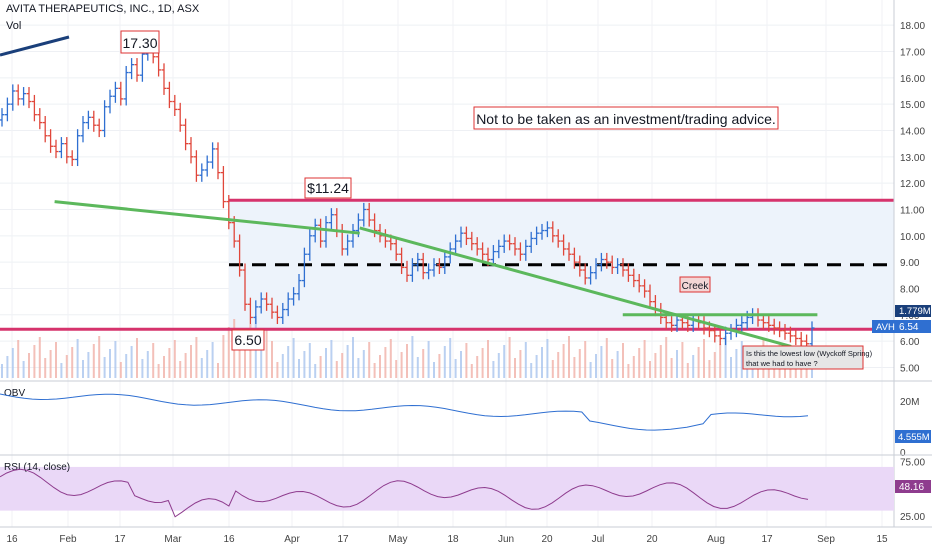  I want to click on volume-value-label: 1.779M, so click(915, 311).